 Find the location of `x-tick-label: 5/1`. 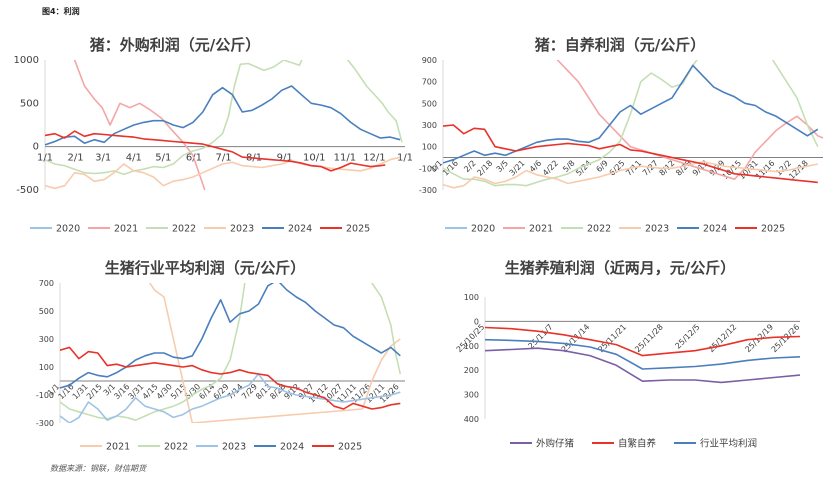

x-tick-label: 5/1 is located at coordinates (163, 158).